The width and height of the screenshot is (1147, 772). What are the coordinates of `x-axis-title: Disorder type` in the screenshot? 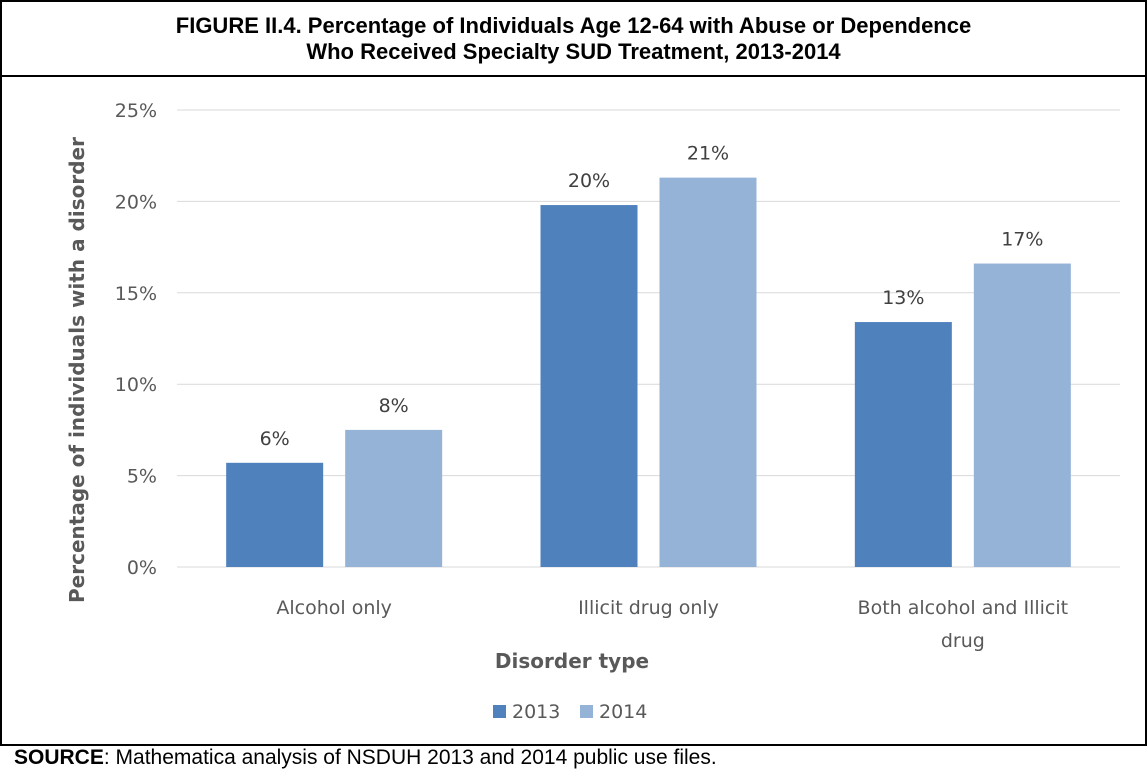 It's located at (572, 661).